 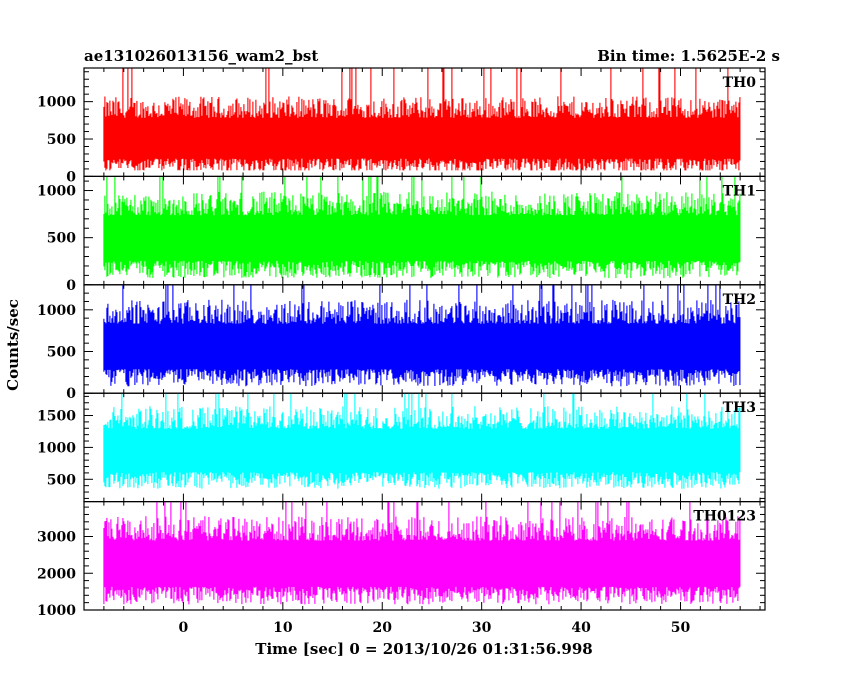 I want to click on series-trace-th0, so click(x=422, y=119).